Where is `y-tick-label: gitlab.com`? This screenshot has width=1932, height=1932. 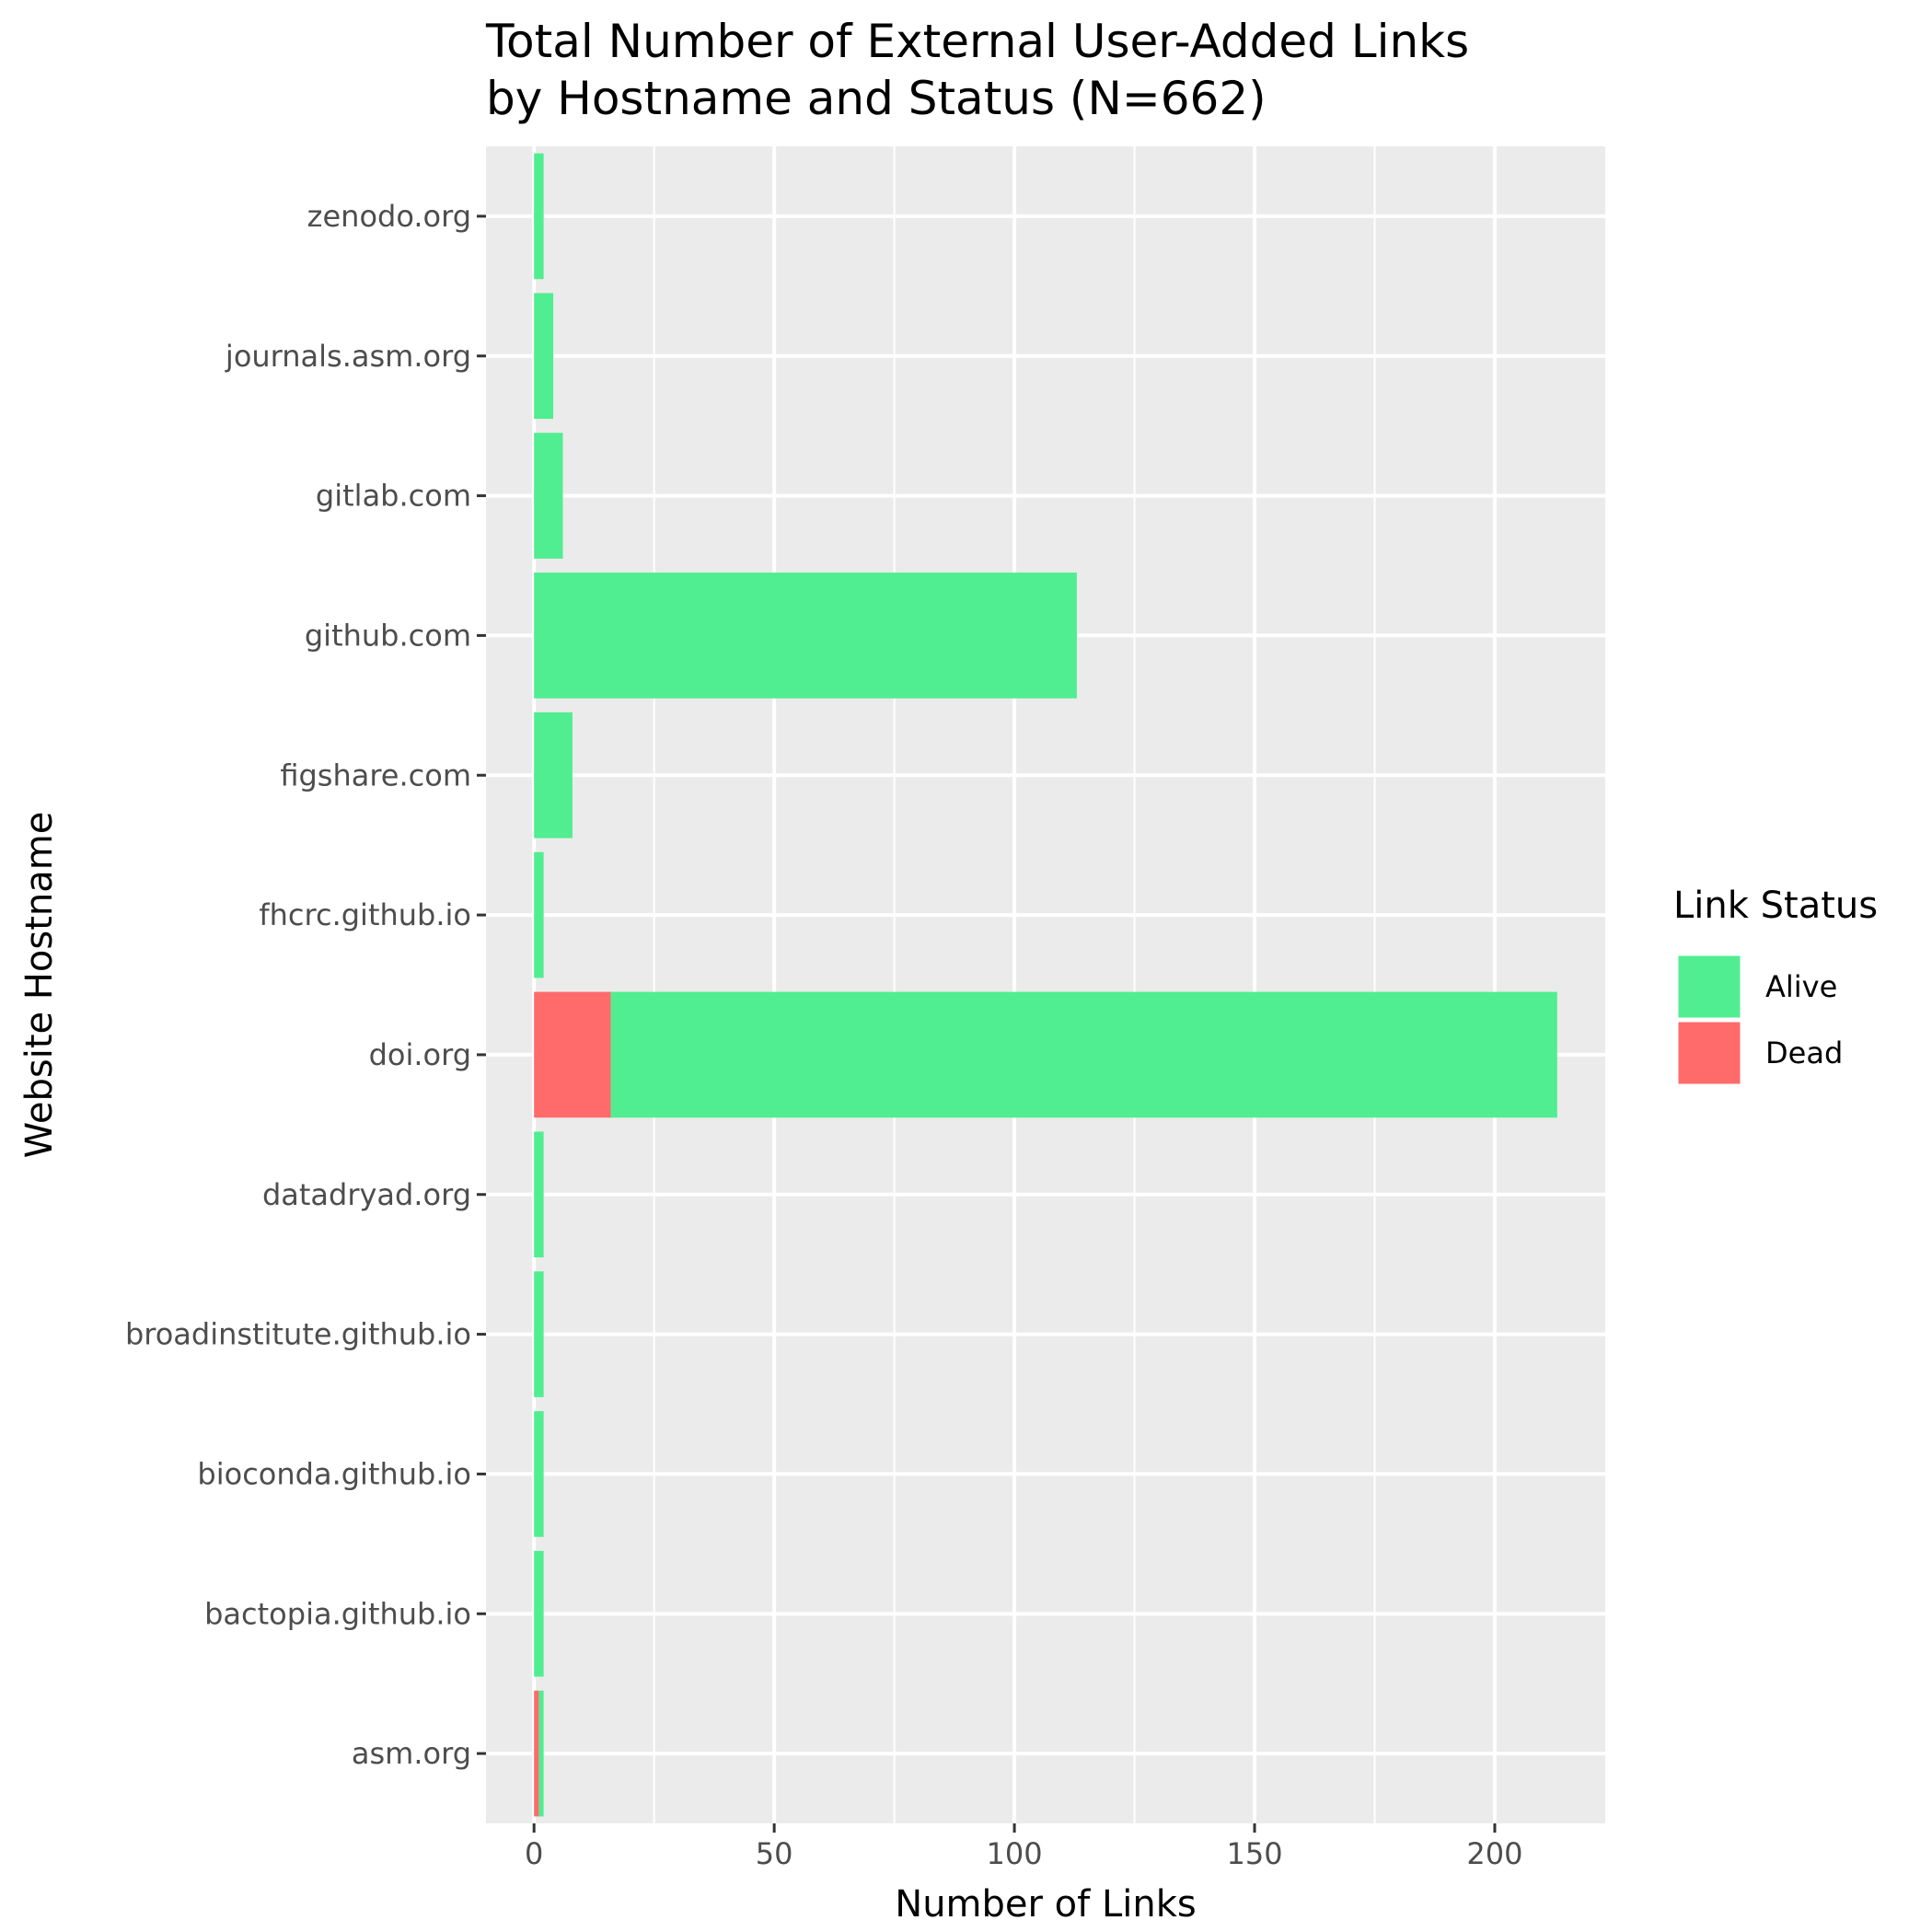 y-tick-label: gitlab.com is located at coordinates (394, 496).